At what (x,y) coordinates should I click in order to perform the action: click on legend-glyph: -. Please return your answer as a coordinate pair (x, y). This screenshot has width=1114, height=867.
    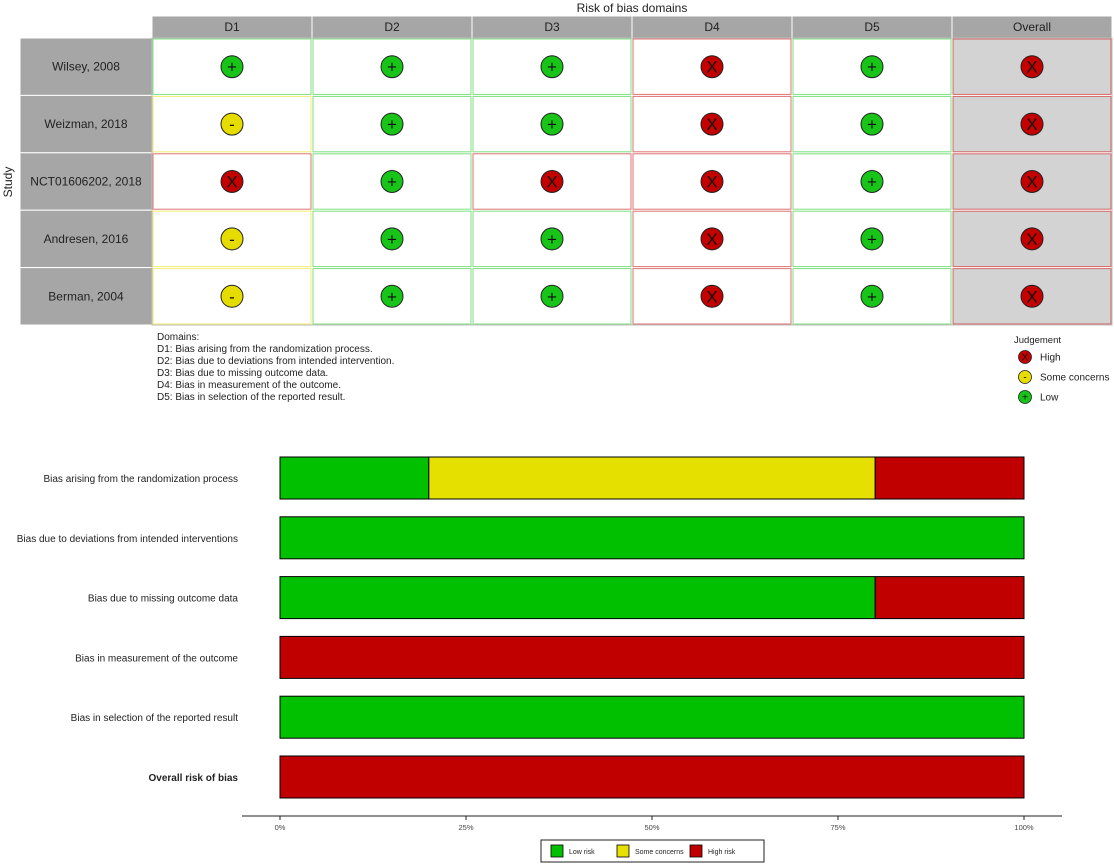
    Looking at the image, I should click on (1024, 378).